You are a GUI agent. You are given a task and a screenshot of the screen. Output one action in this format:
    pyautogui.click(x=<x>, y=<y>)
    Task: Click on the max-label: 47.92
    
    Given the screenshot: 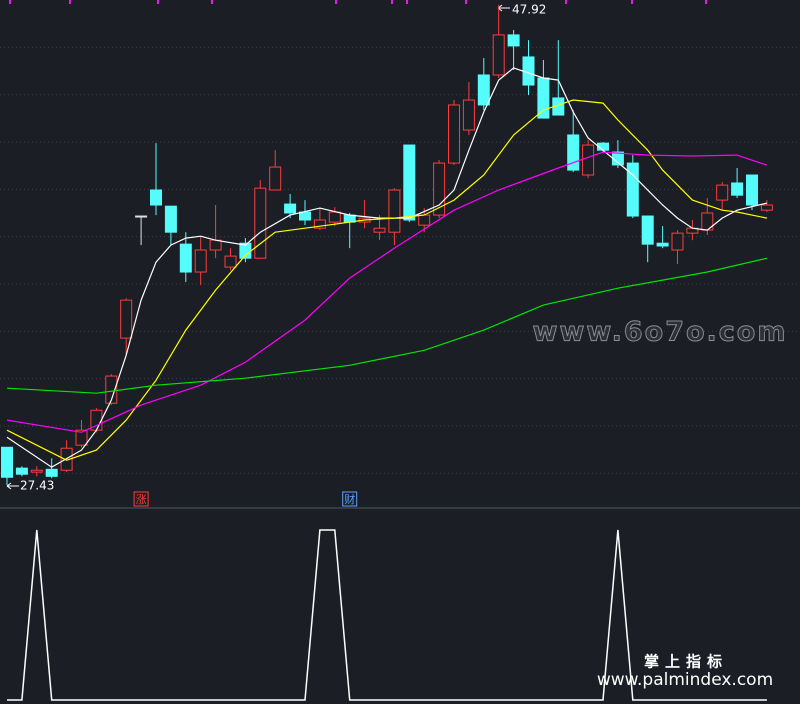 What is the action you would take?
    pyautogui.click(x=529, y=10)
    